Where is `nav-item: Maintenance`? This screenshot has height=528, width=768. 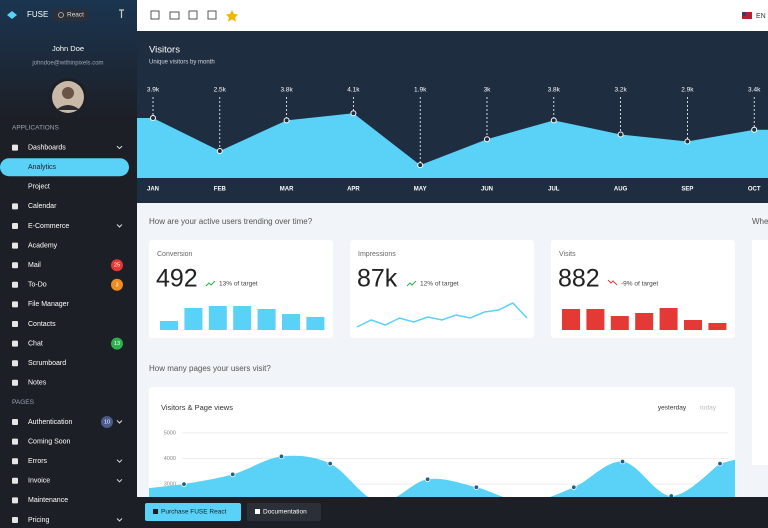
nav-item: Maintenance is located at coordinates (48, 500).